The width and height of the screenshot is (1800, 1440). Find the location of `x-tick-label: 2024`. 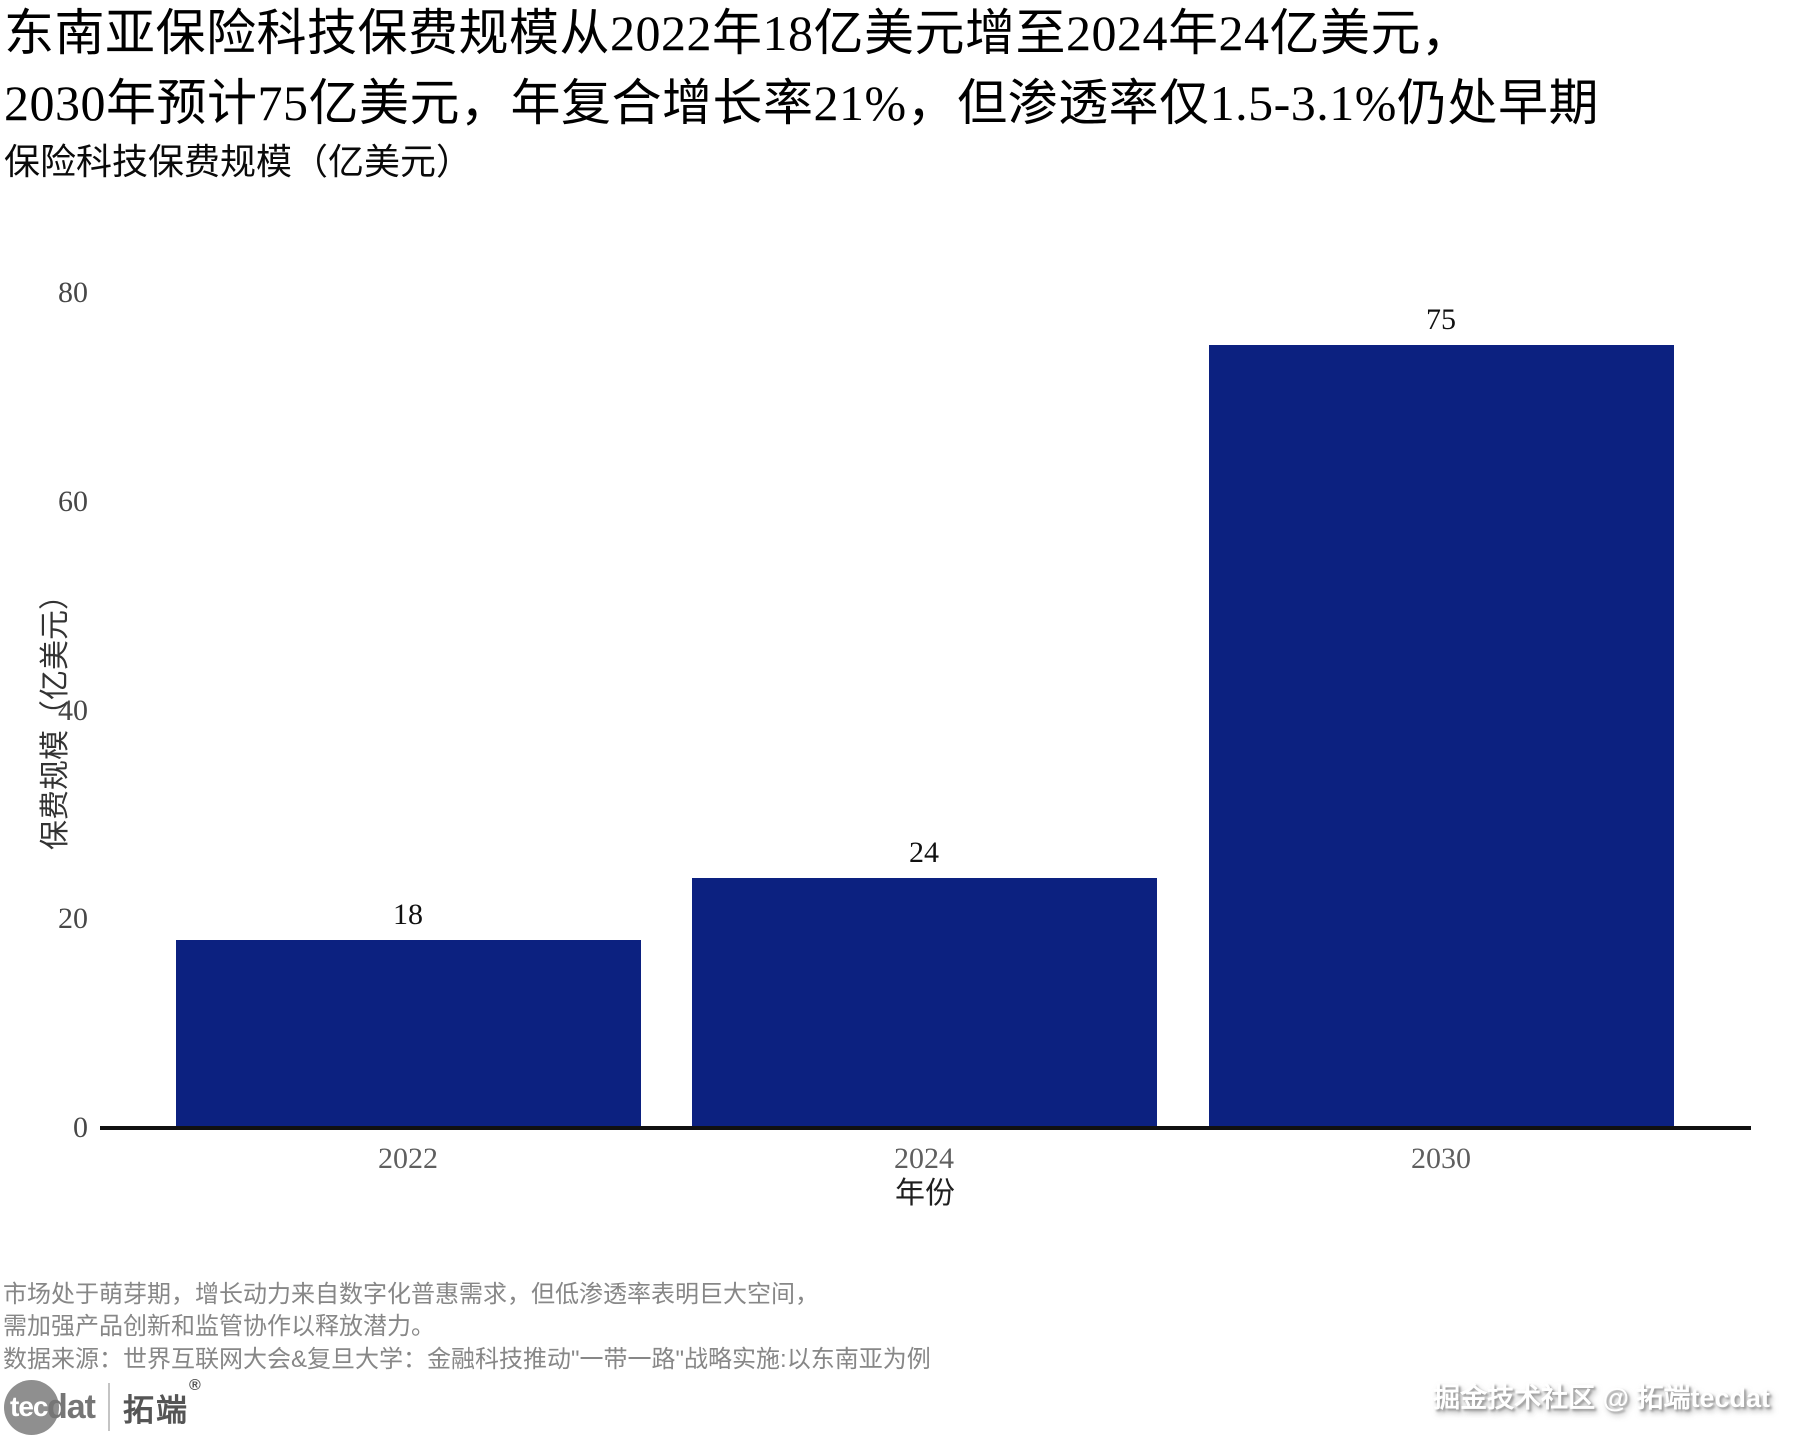

x-tick-label: 2024 is located at coordinates (924, 1158).